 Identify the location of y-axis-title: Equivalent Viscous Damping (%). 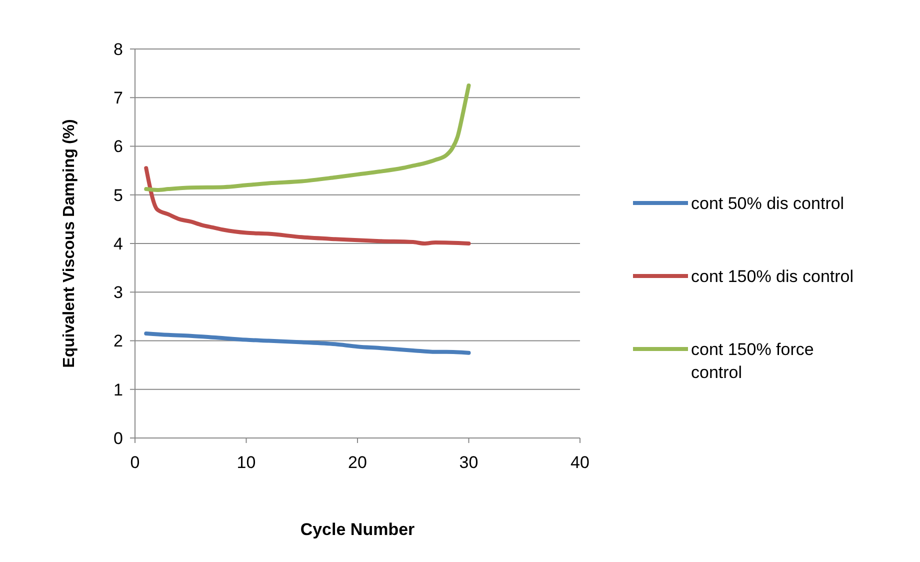
(69, 243).